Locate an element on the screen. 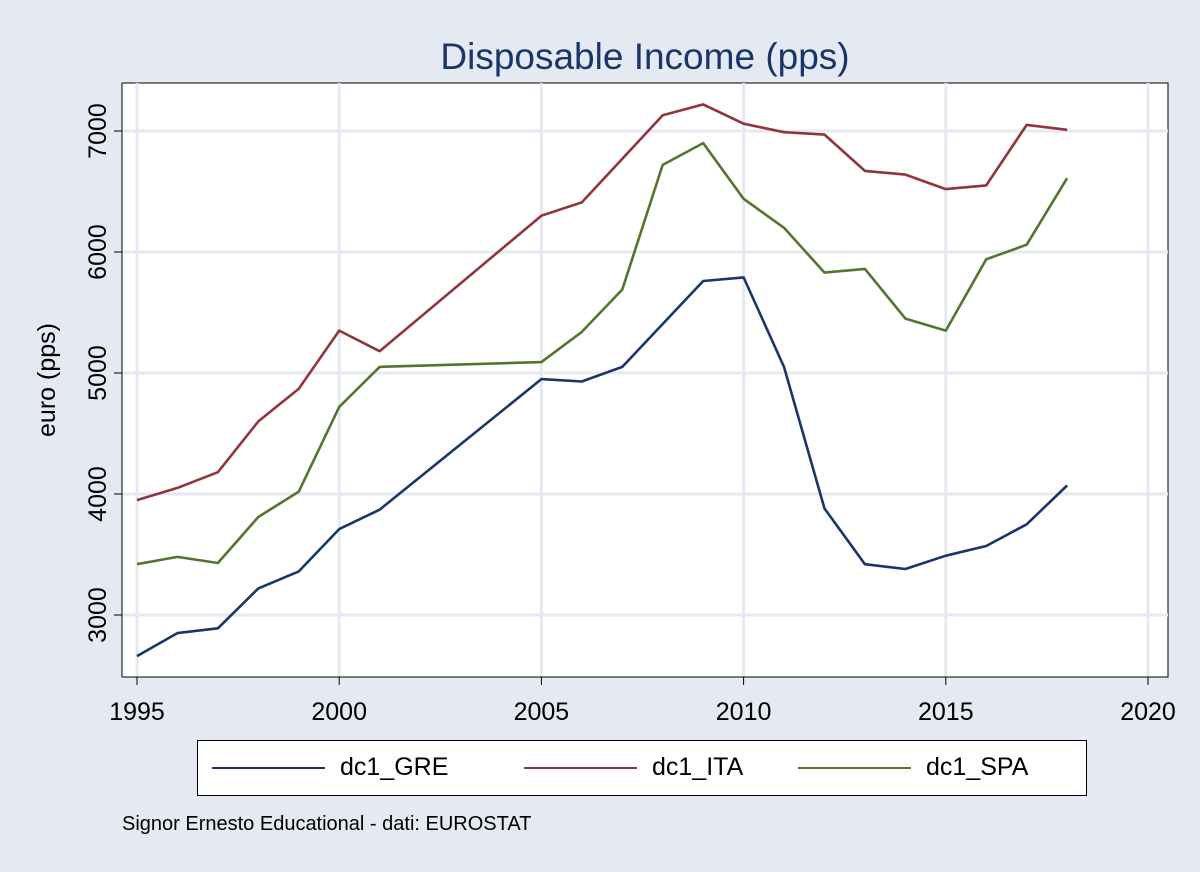 This screenshot has height=872, width=1200. y-tick-label: 5000 is located at coordinates (98, 373).